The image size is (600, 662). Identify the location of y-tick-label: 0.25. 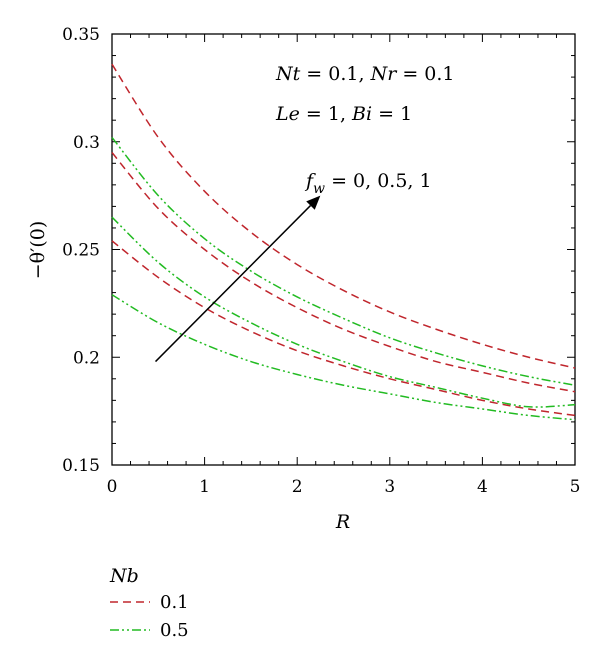
(81, 251).